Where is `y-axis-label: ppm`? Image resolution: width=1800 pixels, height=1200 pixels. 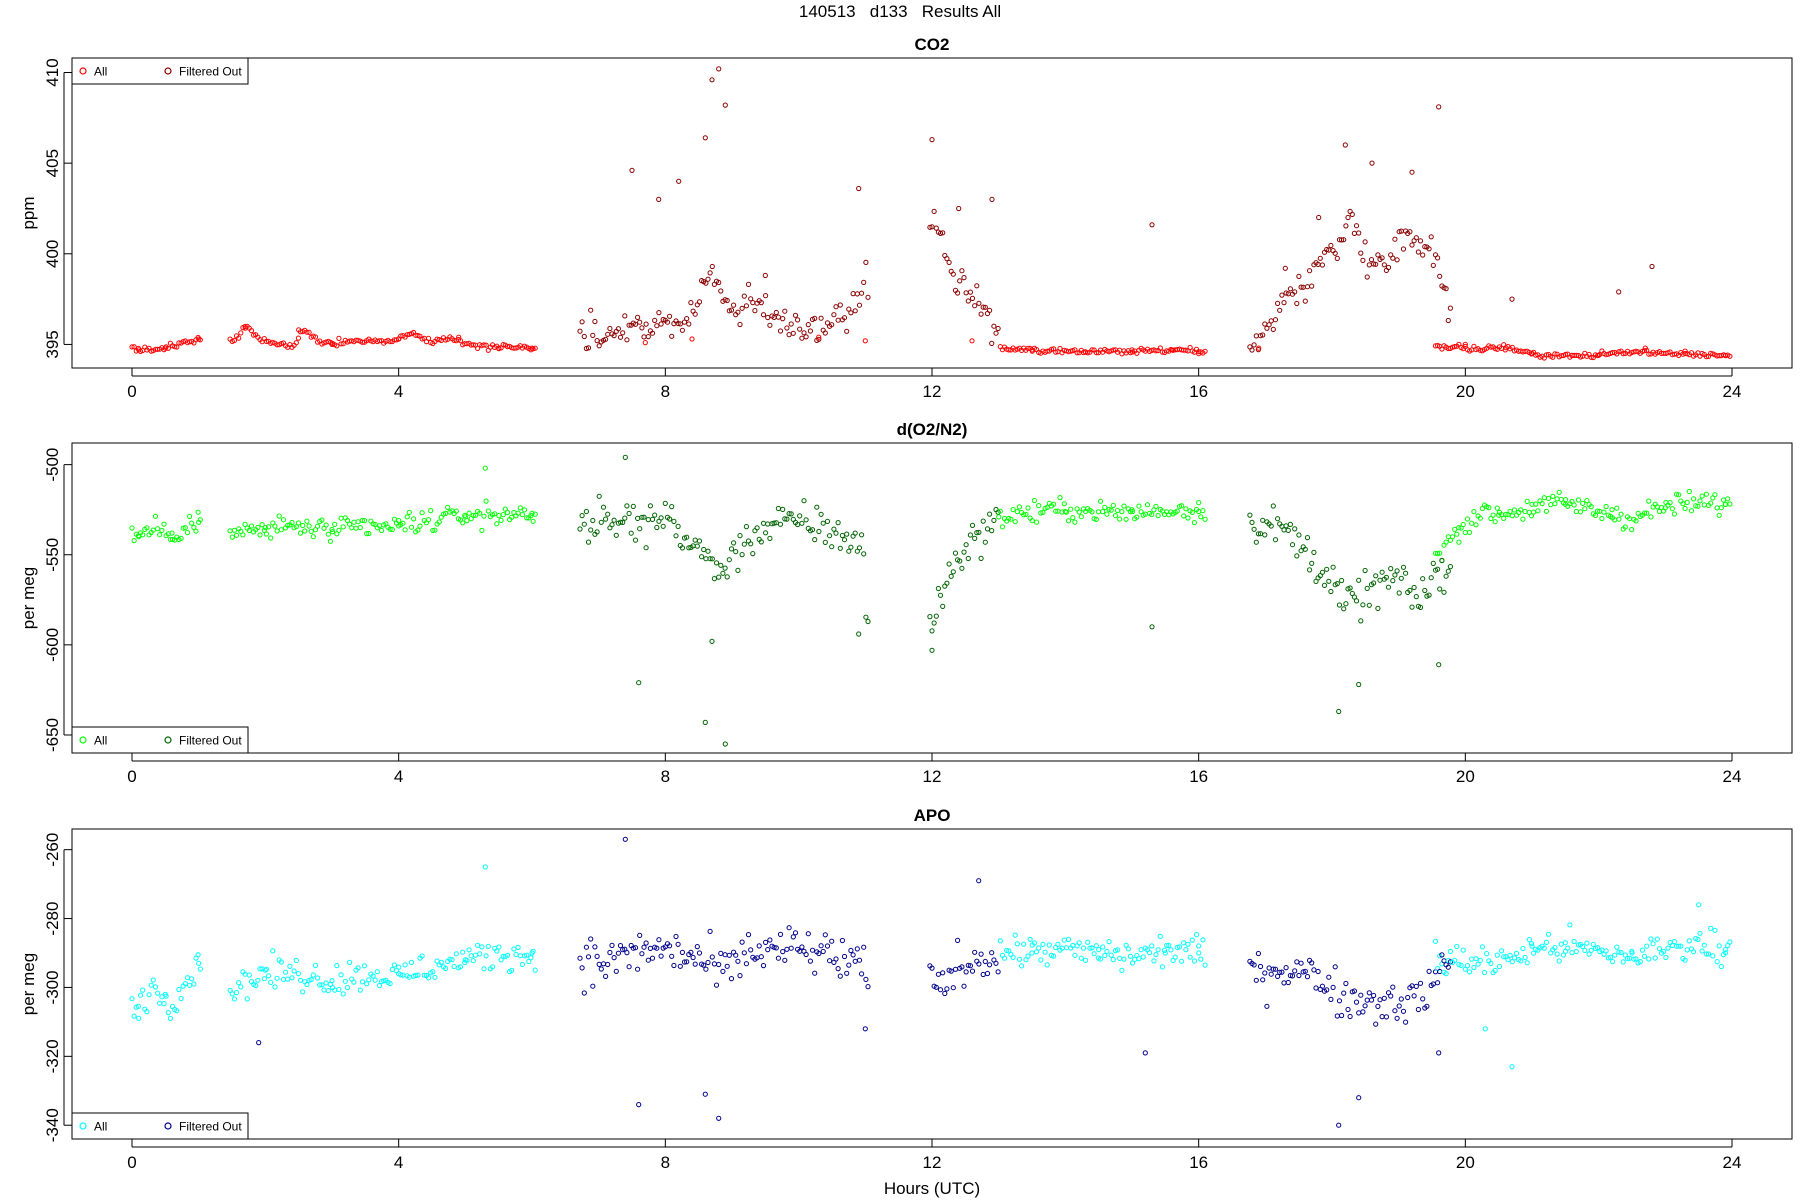 y-axis-label: ppm is located at coordinates (28, 212).